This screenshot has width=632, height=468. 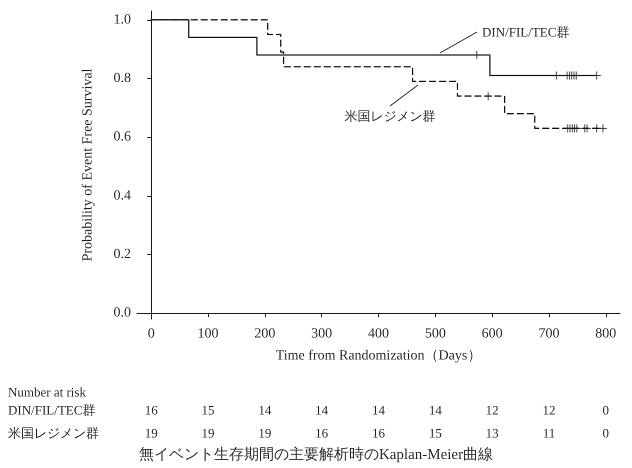 I want to click on y-tick-label: 1.0, so click(x=122, y=20).